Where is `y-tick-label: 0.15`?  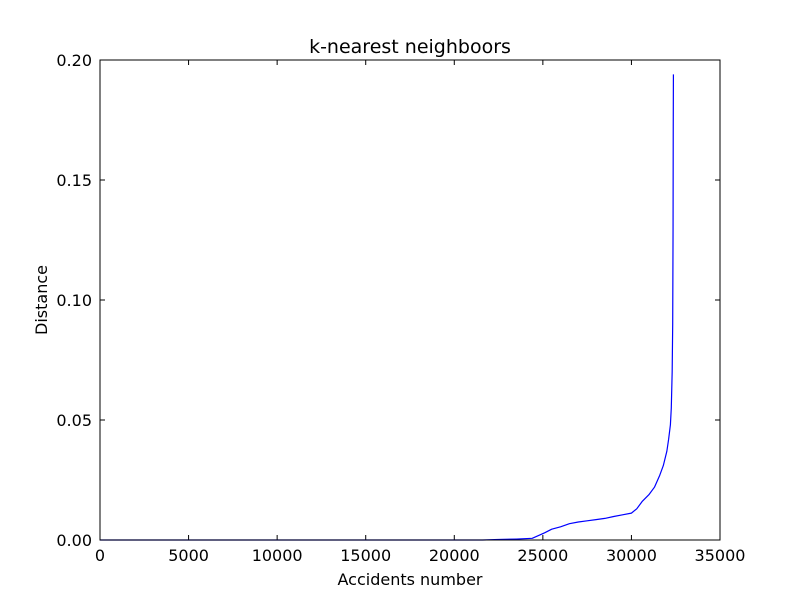 y-tick-label: 0.15 is located at coordinates (74, 180).